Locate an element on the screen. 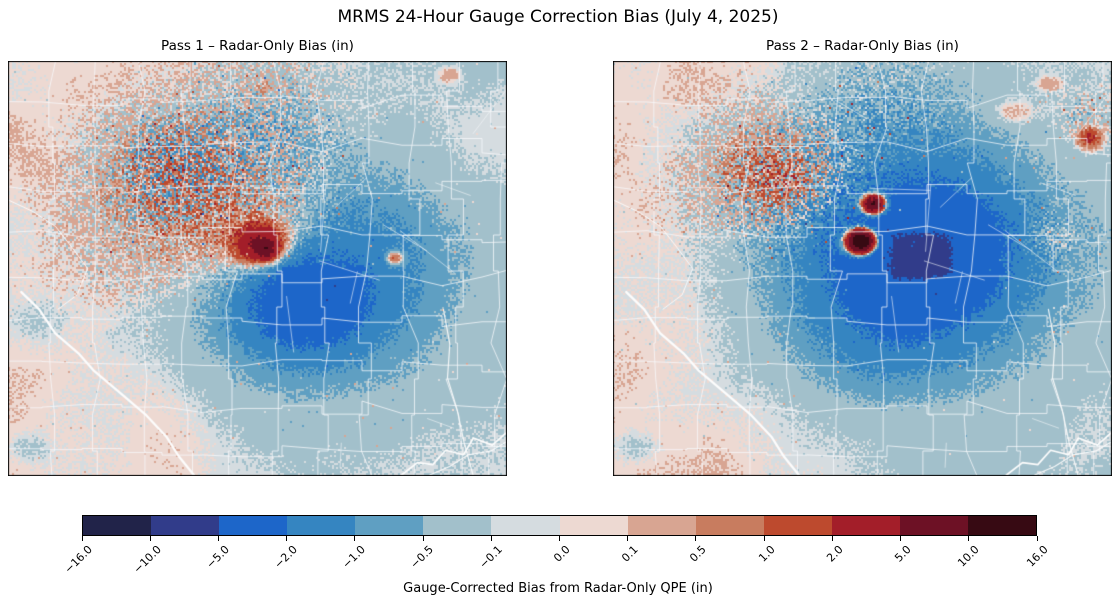 This screenshot has height=614, width=1116. colorbar-tick-label: −10.0 is located at coordinates (147, 560).